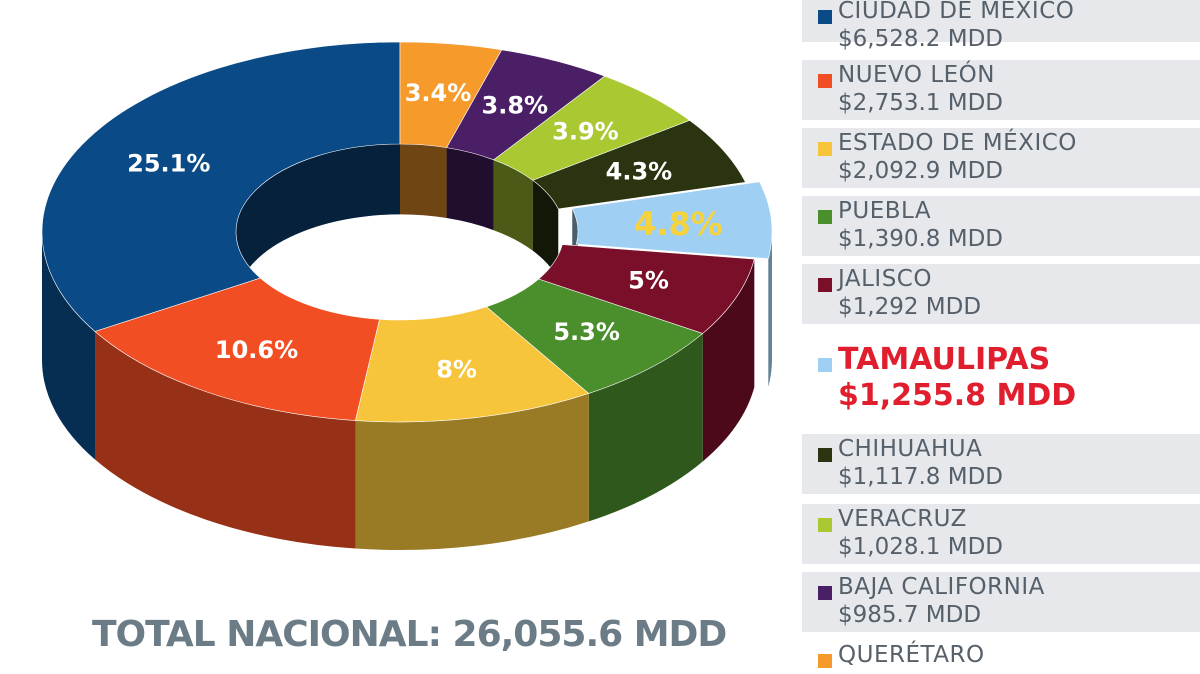 The height and width of the screenshot is (674, 1200). I want to click on slice-percent-label-veracruz: 3.9%, so click(585, 132).